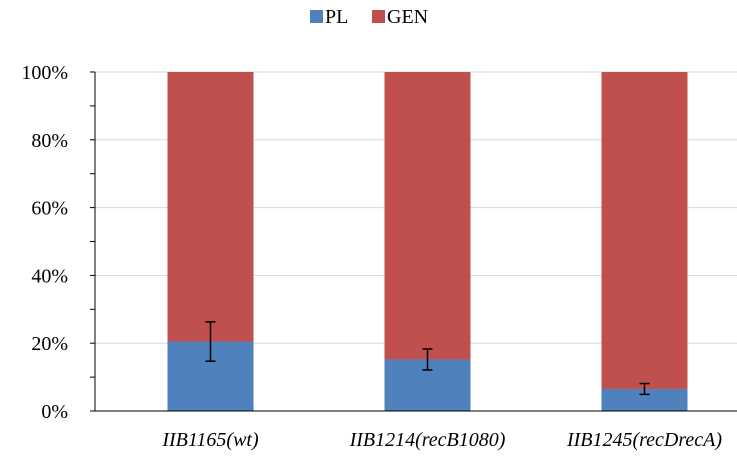 This screenshot has height=457, width=737. What do you see at coordinates (369, 17) in the screenshot?
I see `legend: PL GEN` at bounding box center [369, 17].